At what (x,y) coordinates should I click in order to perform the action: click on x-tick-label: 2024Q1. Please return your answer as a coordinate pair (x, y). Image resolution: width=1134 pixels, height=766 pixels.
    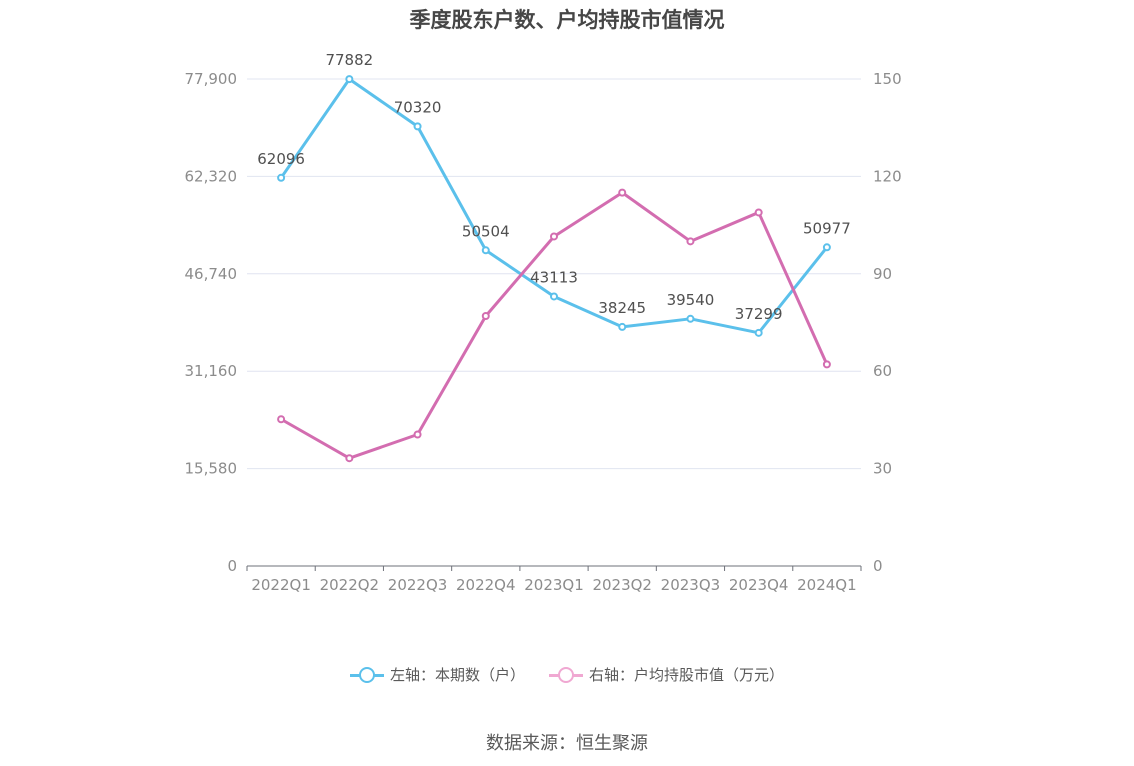
    Looking at the image, I should click on (827, 585).